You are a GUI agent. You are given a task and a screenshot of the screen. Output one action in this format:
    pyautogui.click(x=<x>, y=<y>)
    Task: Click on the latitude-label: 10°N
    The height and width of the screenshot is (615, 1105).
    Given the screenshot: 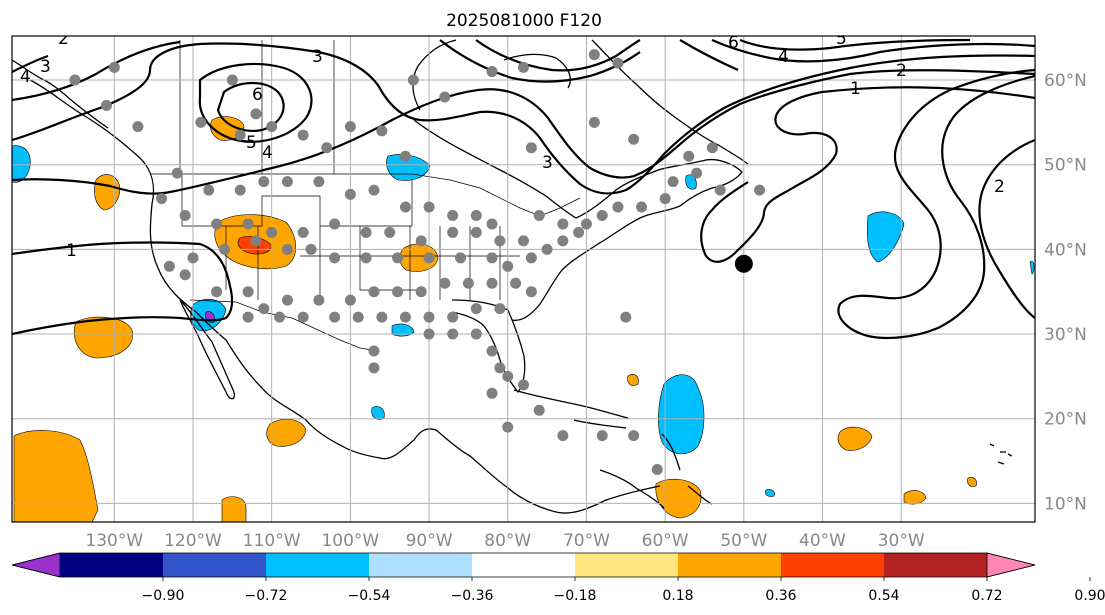 What is the action you would take?
    pyautogui.click(x=1065, y=504)
    